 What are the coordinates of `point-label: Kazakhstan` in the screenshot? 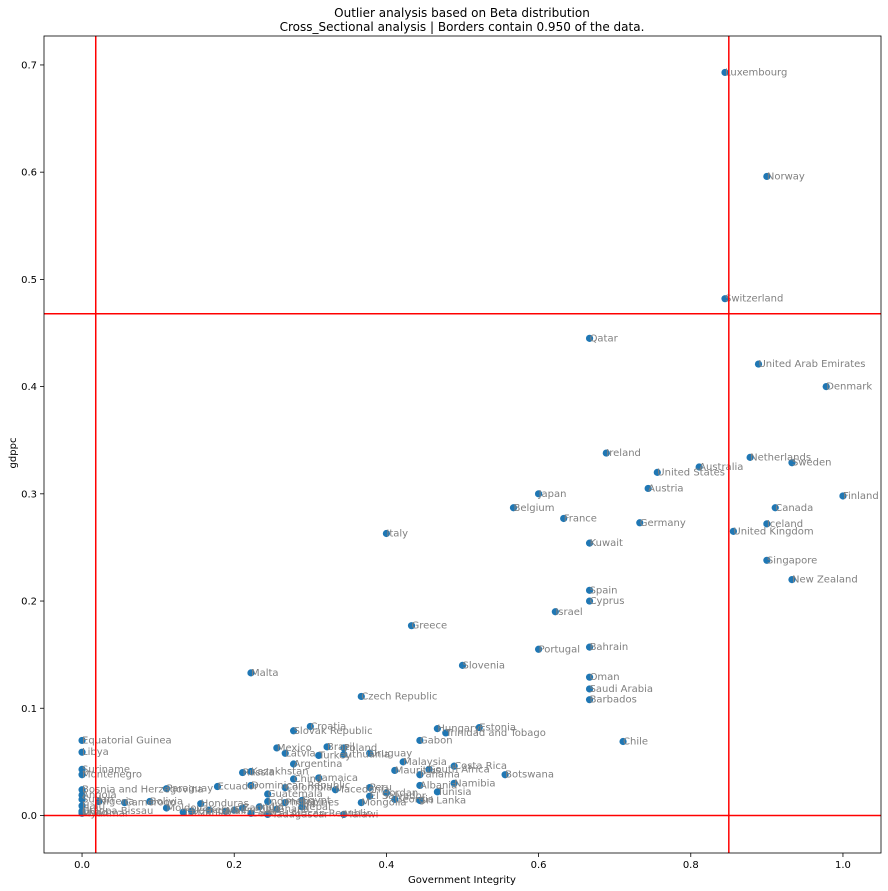 It's located at (280, 772).